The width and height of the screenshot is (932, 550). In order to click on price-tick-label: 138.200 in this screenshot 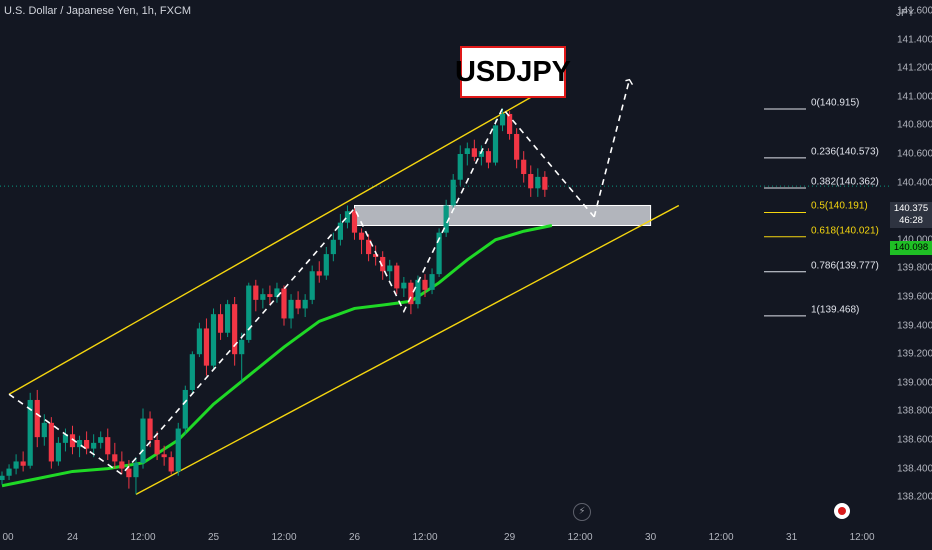, I will do `click(914, 497)`.